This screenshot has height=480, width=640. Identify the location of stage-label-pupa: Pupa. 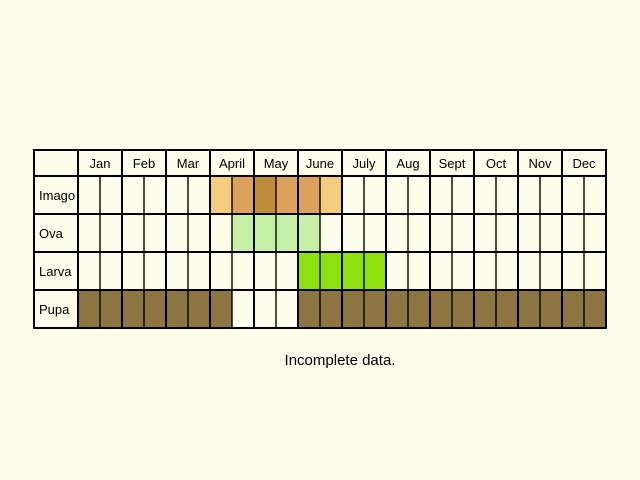
(54, 309).